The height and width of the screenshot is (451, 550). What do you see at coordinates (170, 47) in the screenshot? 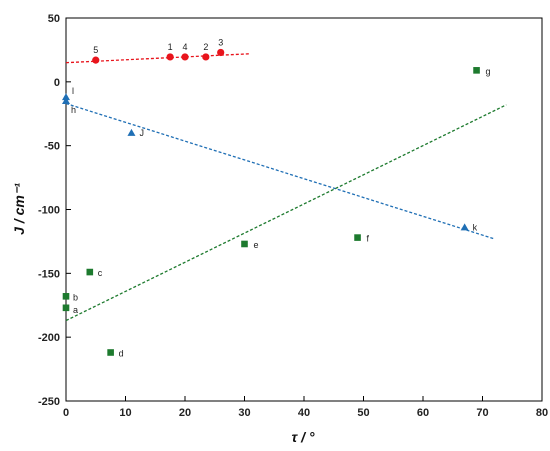
I see `point-label-1: 1` at bounding box center [170, 47].